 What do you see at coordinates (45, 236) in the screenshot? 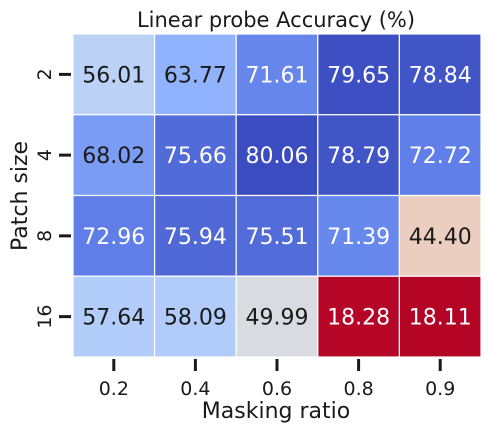
I see `y-tick-label: 8` at bounding box center [45, 236].